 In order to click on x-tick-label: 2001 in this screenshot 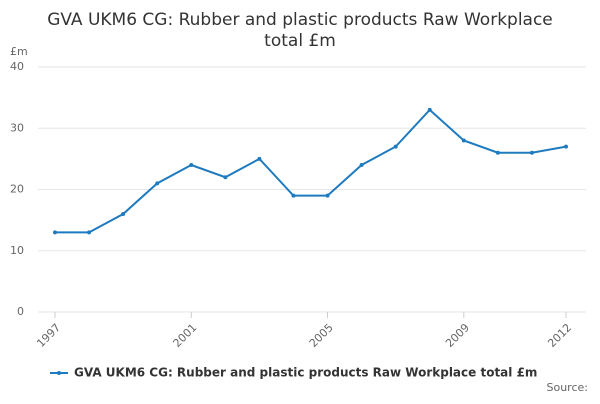, I will do `click(185, 335)`.